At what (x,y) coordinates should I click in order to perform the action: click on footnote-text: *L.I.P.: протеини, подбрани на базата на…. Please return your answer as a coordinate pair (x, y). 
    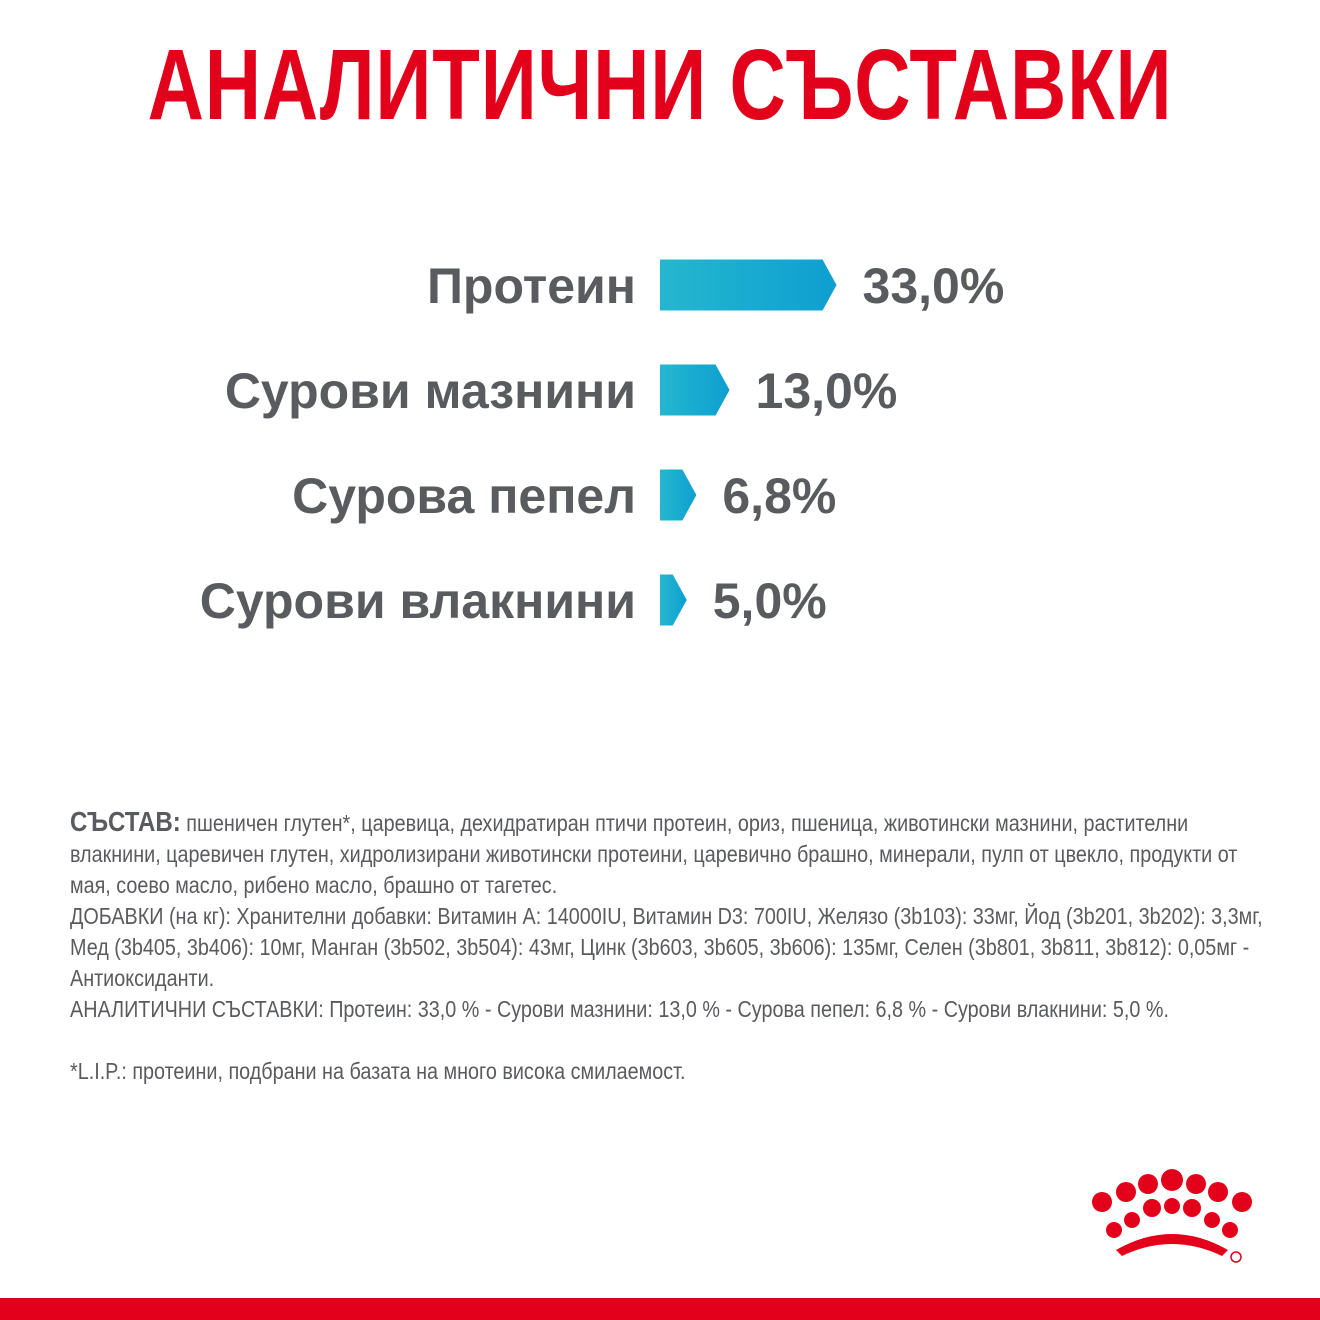
    Looking at the image, I should click on (378, 1071).